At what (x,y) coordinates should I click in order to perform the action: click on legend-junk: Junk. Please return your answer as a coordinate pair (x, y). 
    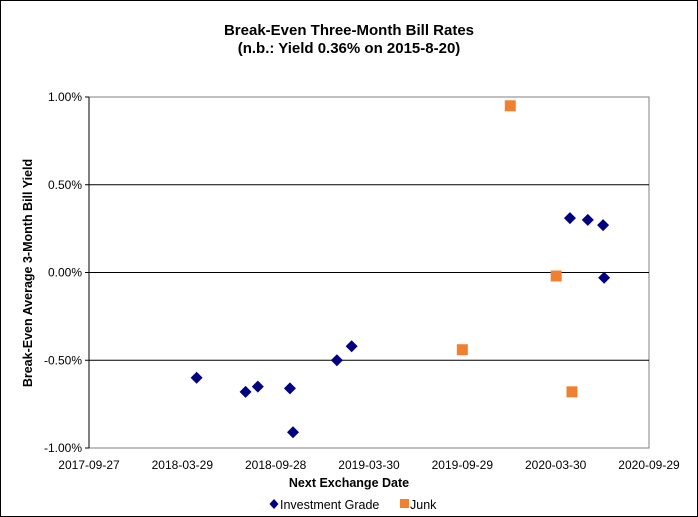
    Looking at the image, I should click on (423, 505).